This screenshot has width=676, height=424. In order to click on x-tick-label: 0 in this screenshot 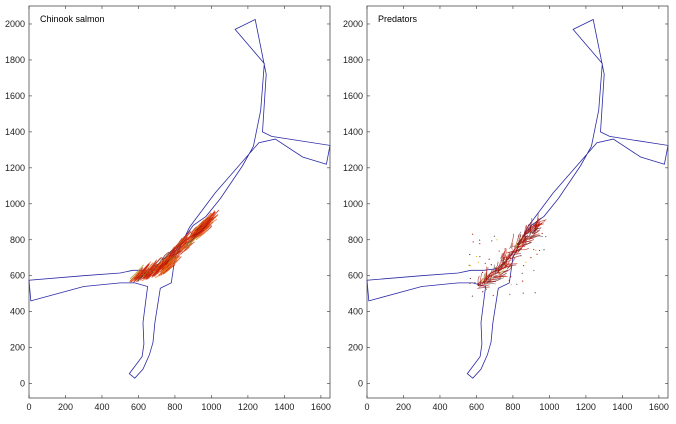, I will do `click(366, 407)`.